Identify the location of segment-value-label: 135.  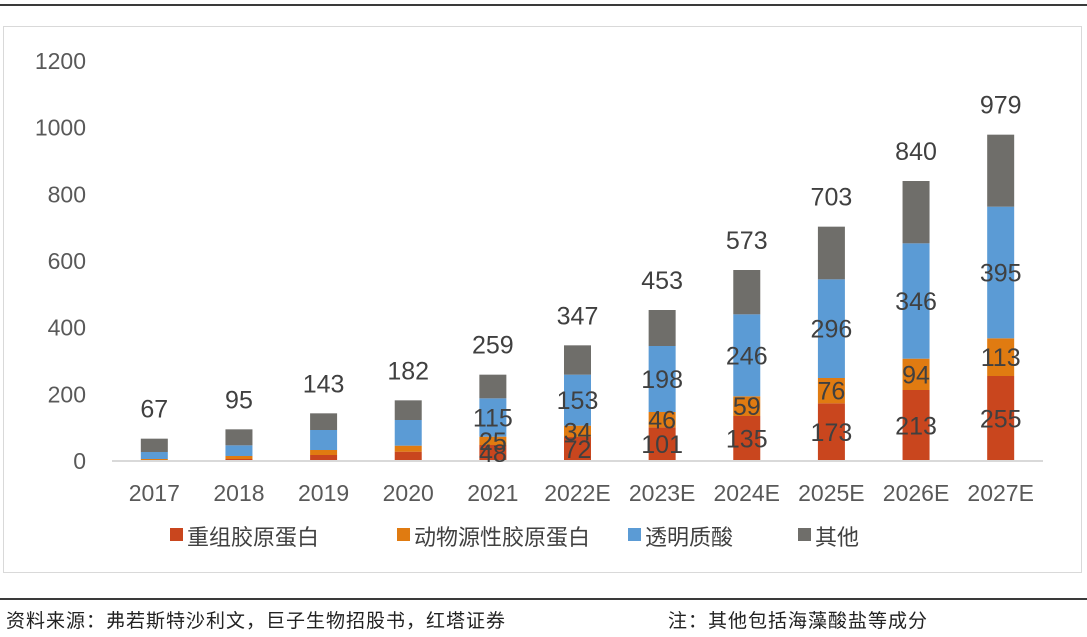
(747, 440).